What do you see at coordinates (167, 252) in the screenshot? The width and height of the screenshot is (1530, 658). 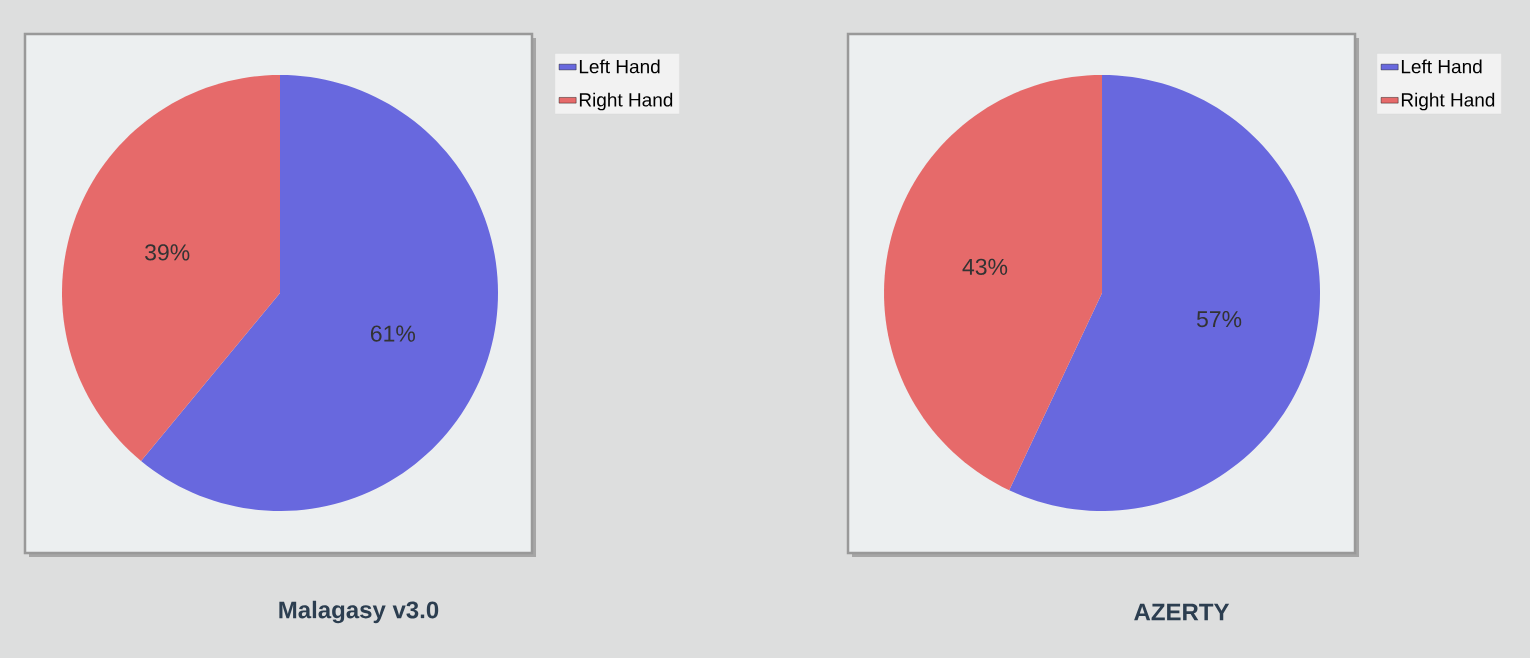 I see `data-label: 39%` at bounding box center [167, 252].